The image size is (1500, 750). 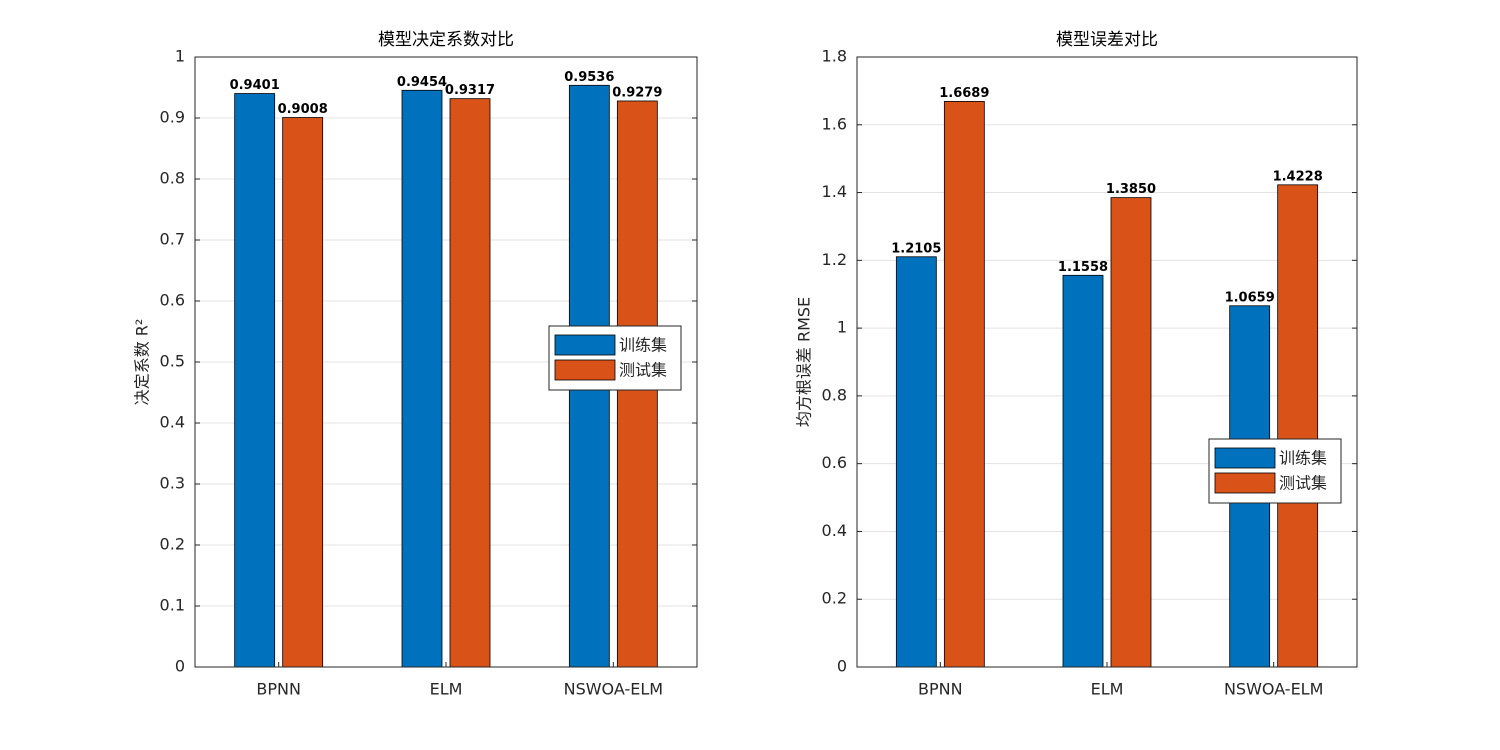 I want to click on value-label: 0.9317, so click(x=470, y=90).